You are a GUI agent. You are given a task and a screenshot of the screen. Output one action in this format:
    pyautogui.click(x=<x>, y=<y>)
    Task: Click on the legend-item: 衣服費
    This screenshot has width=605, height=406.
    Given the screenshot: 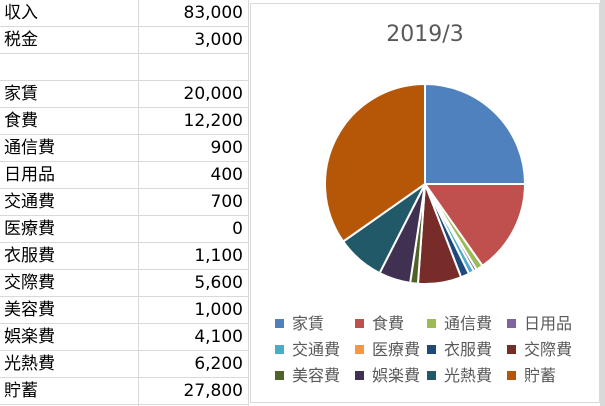 What is the action you would take?
    pyautogui.click(x=459, y=350)
    